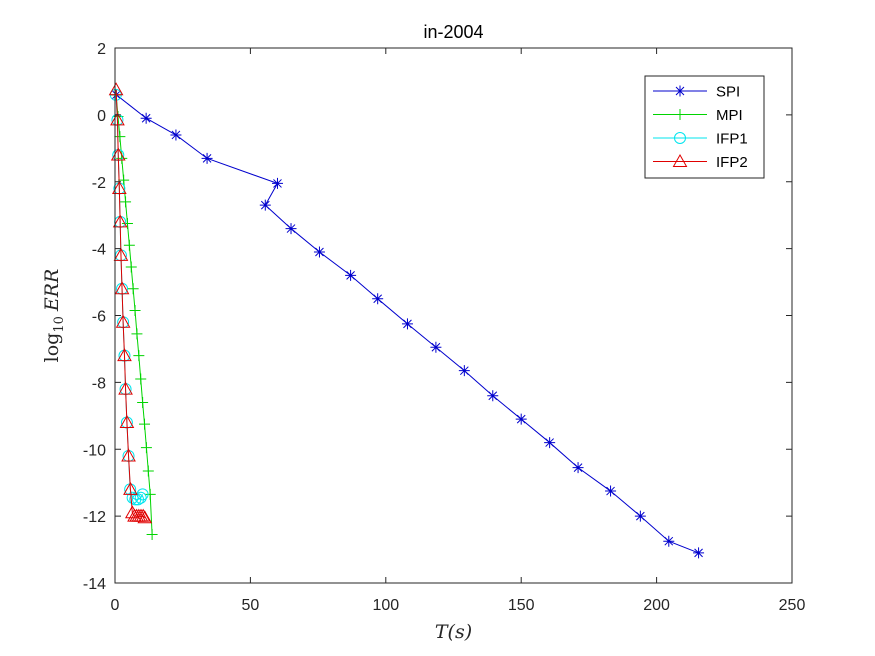  Describe the element at coordinates (59, 324) in the screenshot. I see `y-axis-label-subscript: 10` at that location.